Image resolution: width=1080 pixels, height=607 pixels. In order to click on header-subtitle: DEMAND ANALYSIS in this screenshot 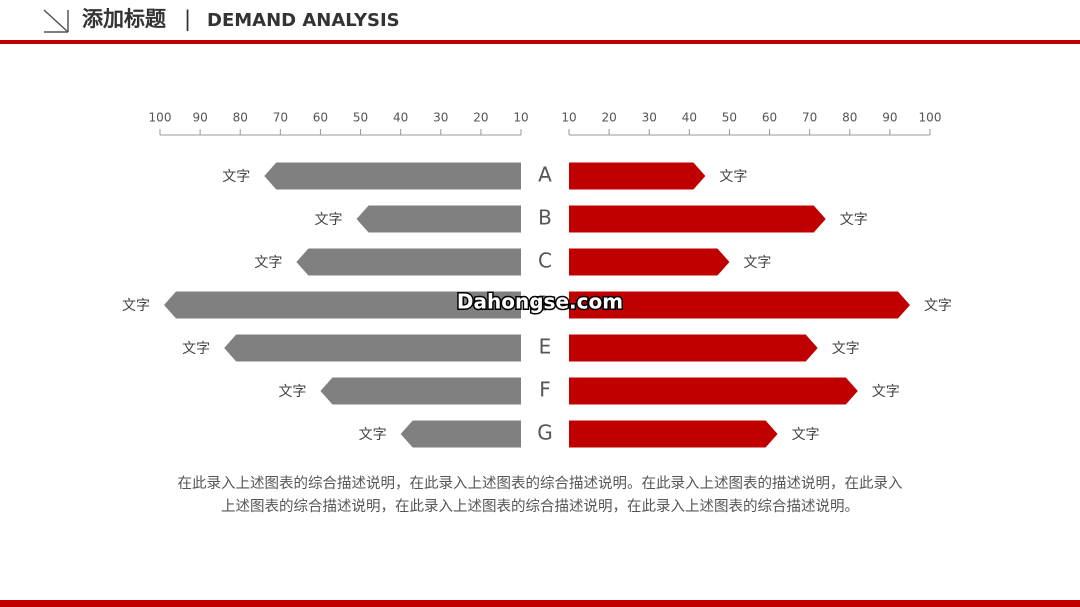, I will do `click(303, 20)`.